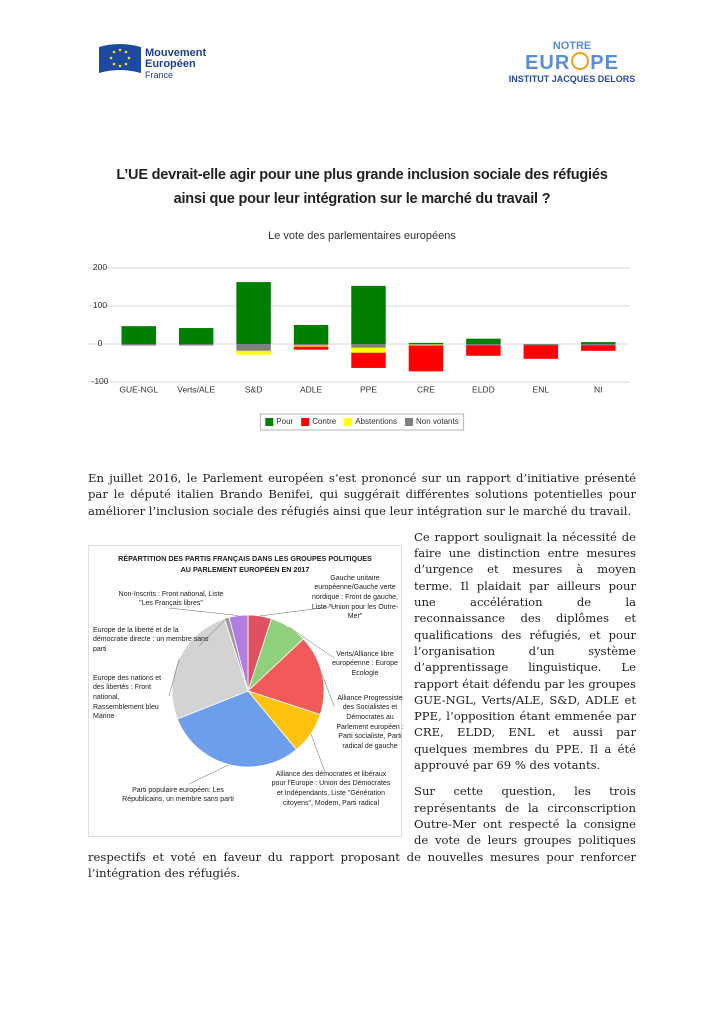 The height and width of the screenshot is (1024, 724). What do you see at coordinates (100, 267) in the screenshot?
I see `y-tick-label: 200` at bounding box center [100, 267].